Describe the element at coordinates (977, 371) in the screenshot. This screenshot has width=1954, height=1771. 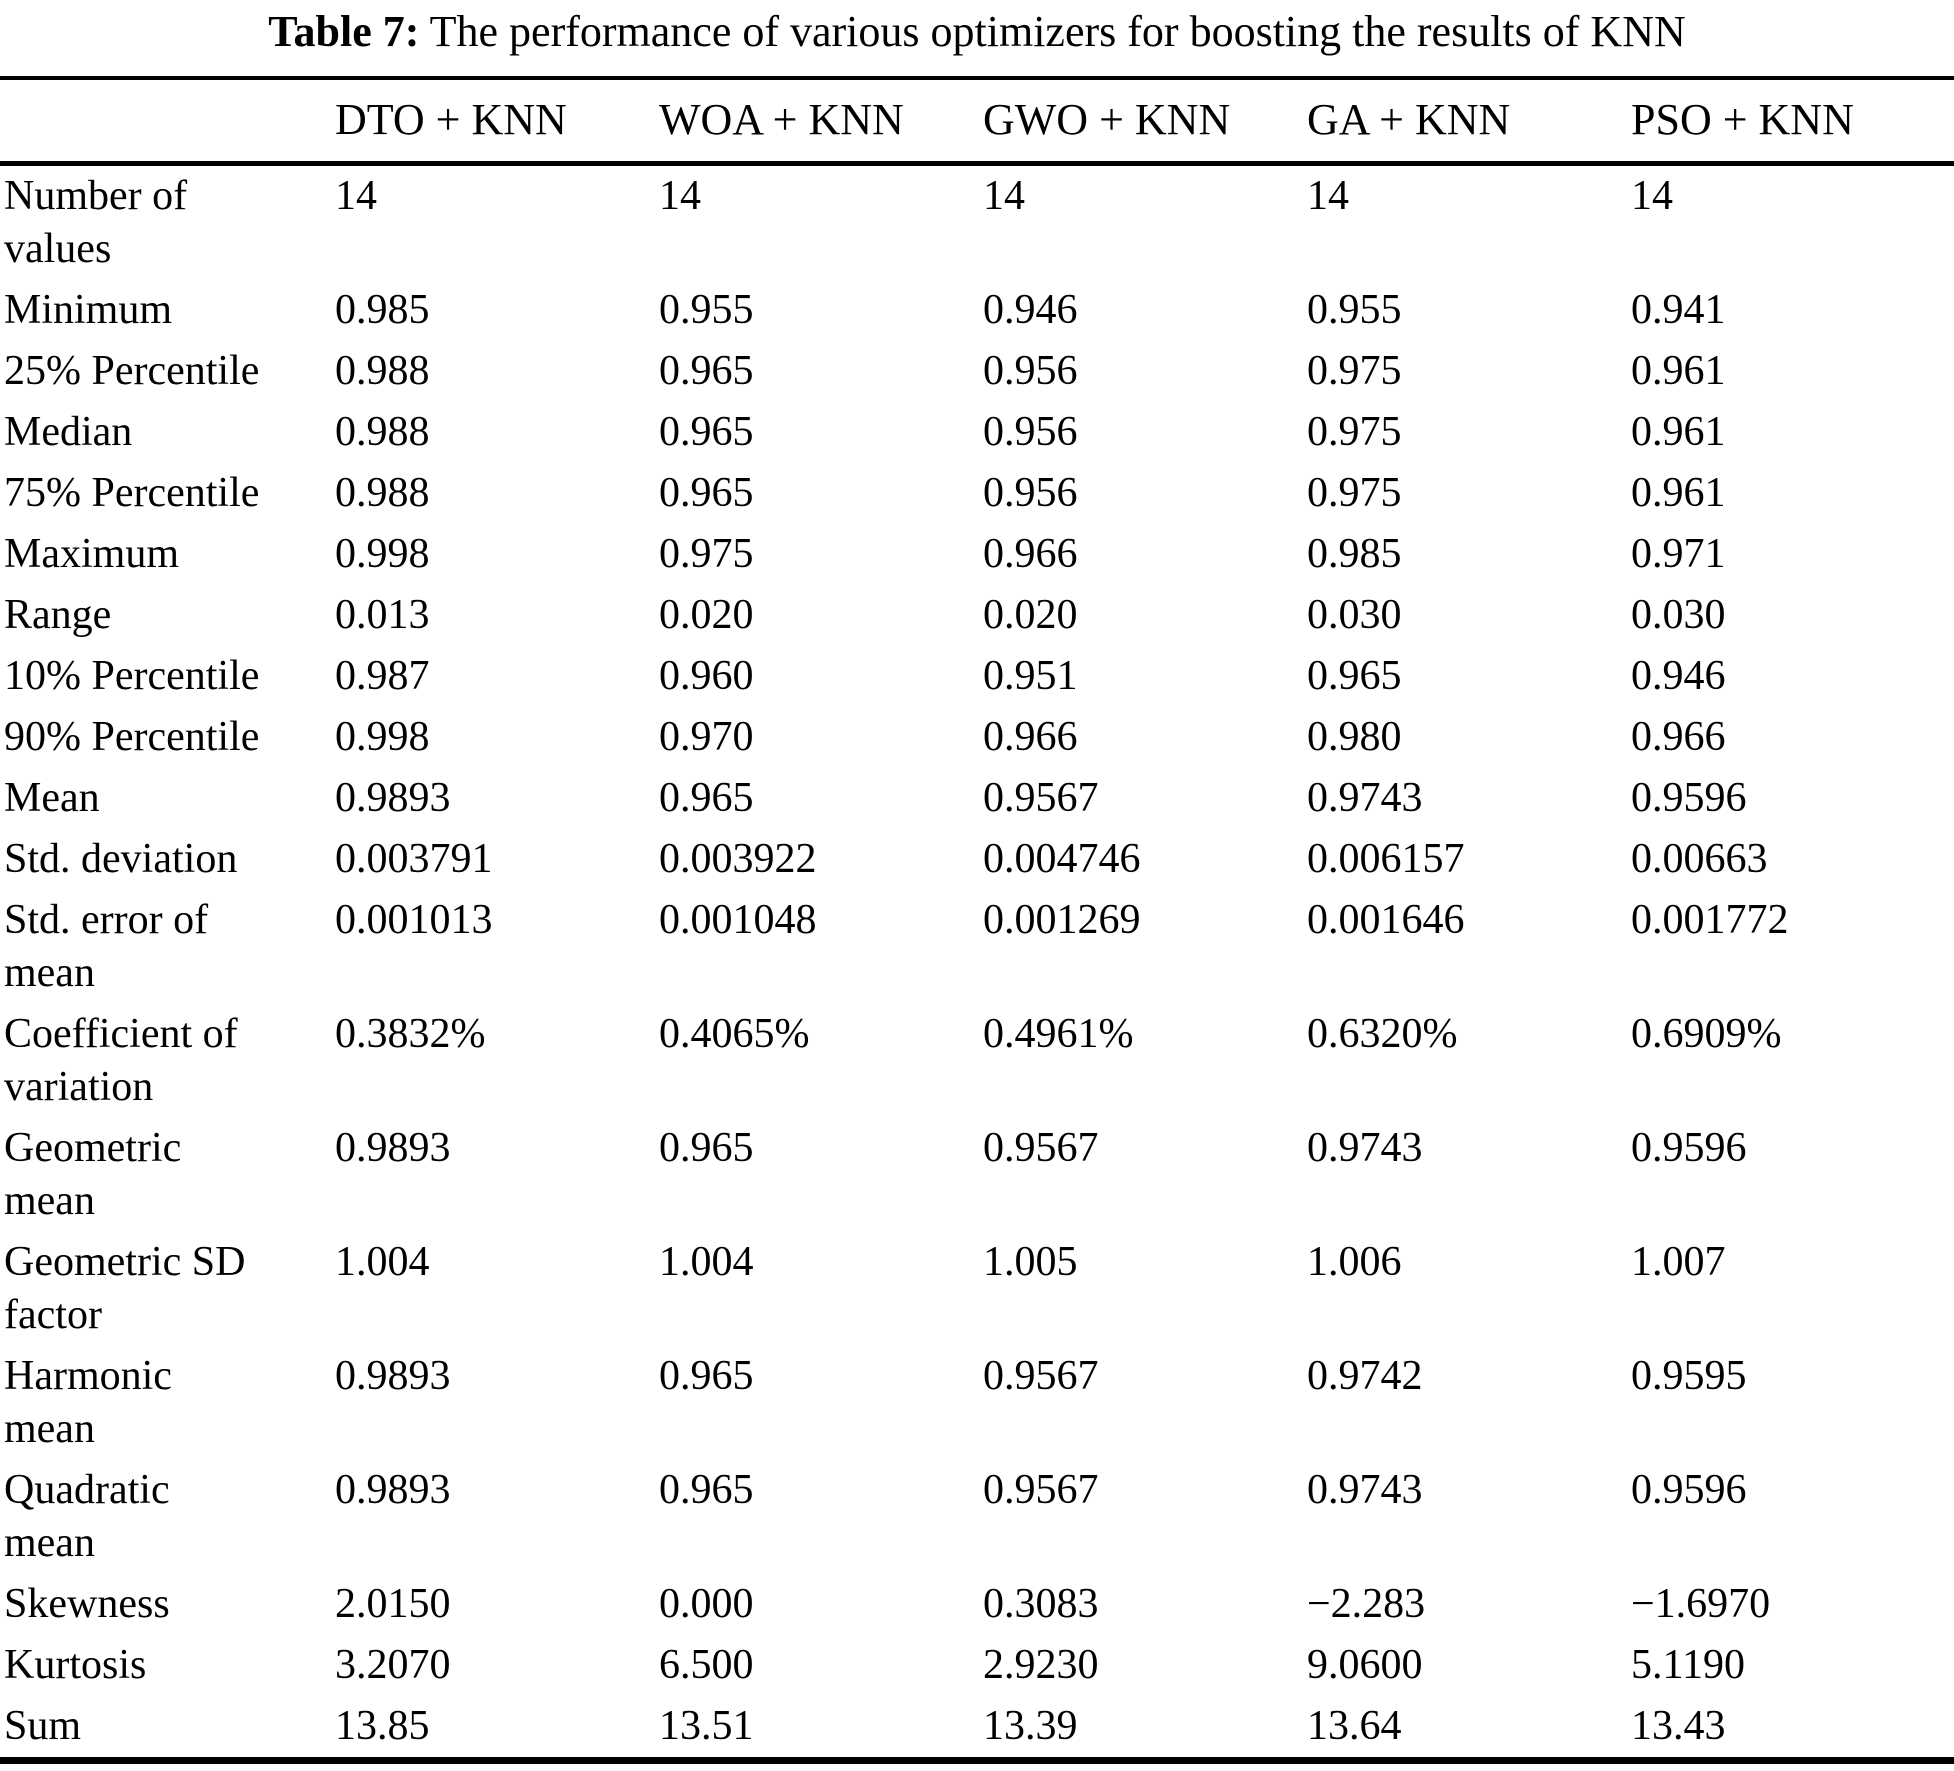
I see `table-row: 25% Percentile 0.988 0.965 0.956 0.975 0.961` at that location.